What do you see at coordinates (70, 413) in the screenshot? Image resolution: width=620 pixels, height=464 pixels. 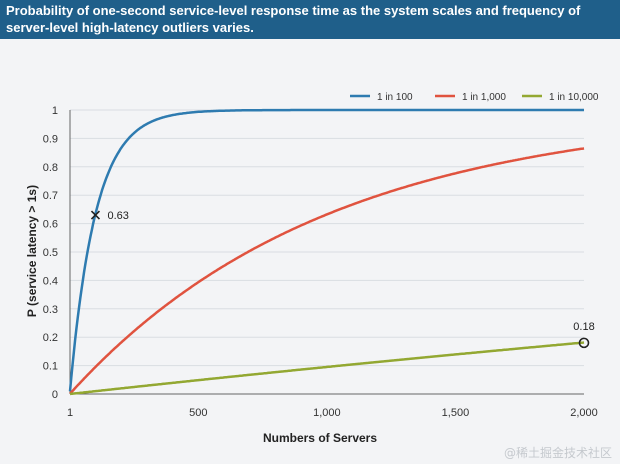 I see `x-tick-label: 1` at bounding box center [70, 413].